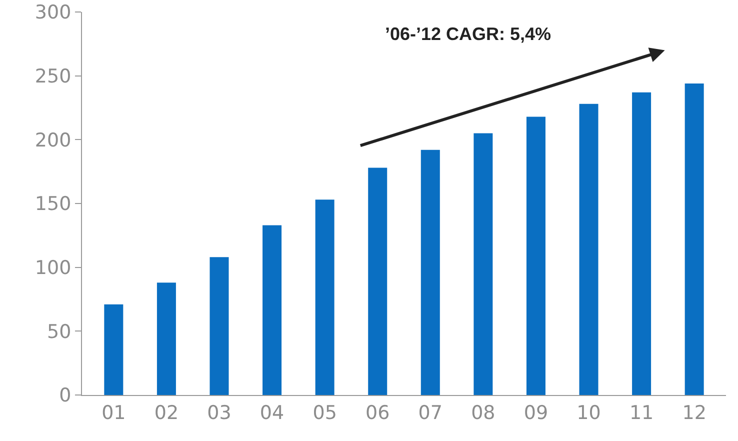 The width and height of the screenshot is (738, 441). I want to click on x-tick-label: 09, so click(536, 413).